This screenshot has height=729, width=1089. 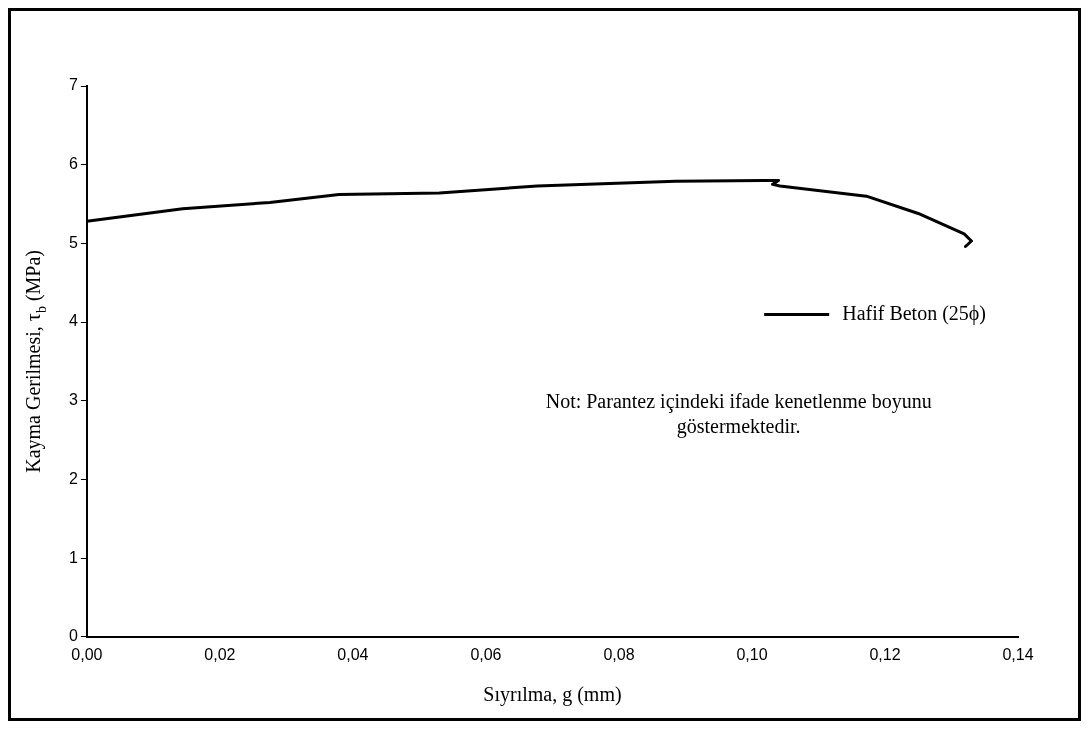 What do you see at coordinates (738, 413) in the screenshot?
I see `annotation: Not: Parantez içindeki ifade kenetlenme boyunu göstermektedir.` at bounding box center [738, 413].